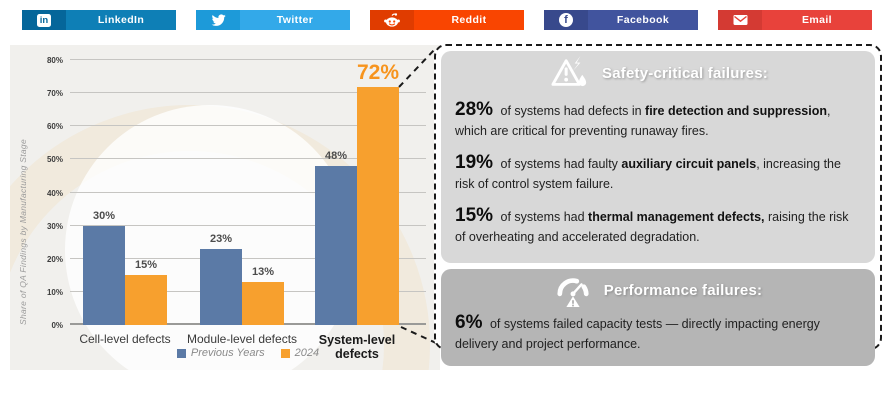 This screenshot has width=888, height=400. I want to click on y-tick-label: 60%, so click(54, 127).